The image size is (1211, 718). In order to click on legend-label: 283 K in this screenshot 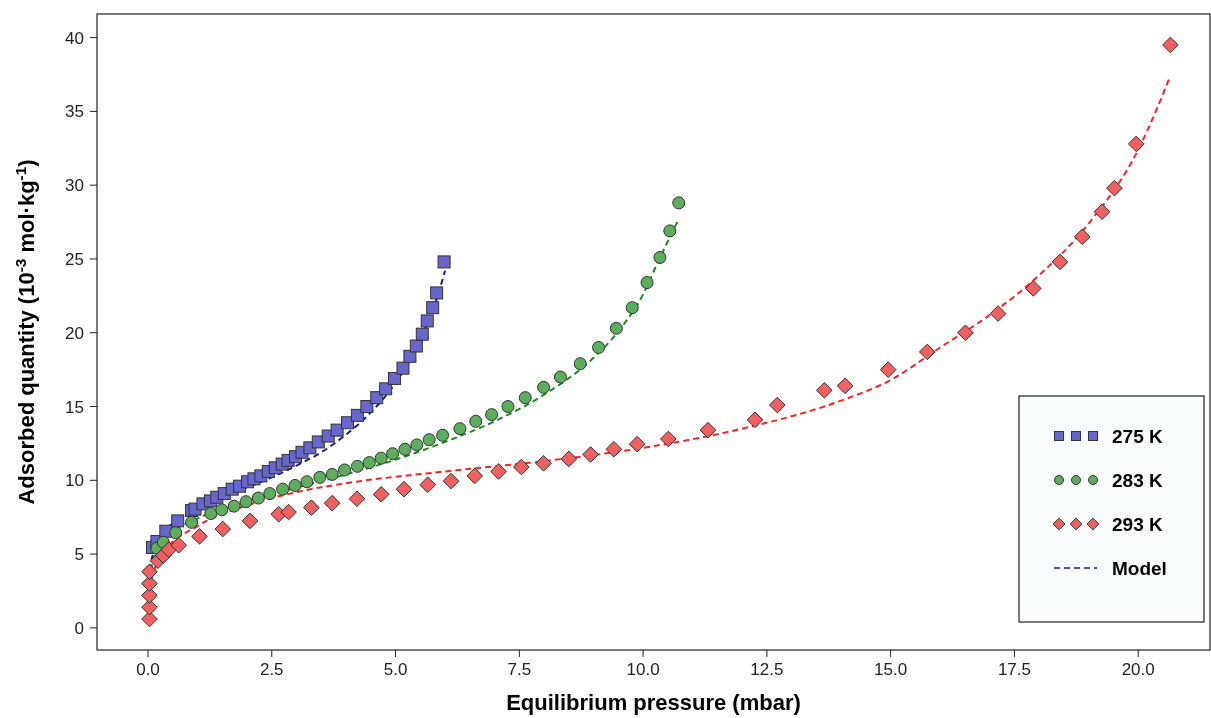, I will do `click(1137, 480)`.